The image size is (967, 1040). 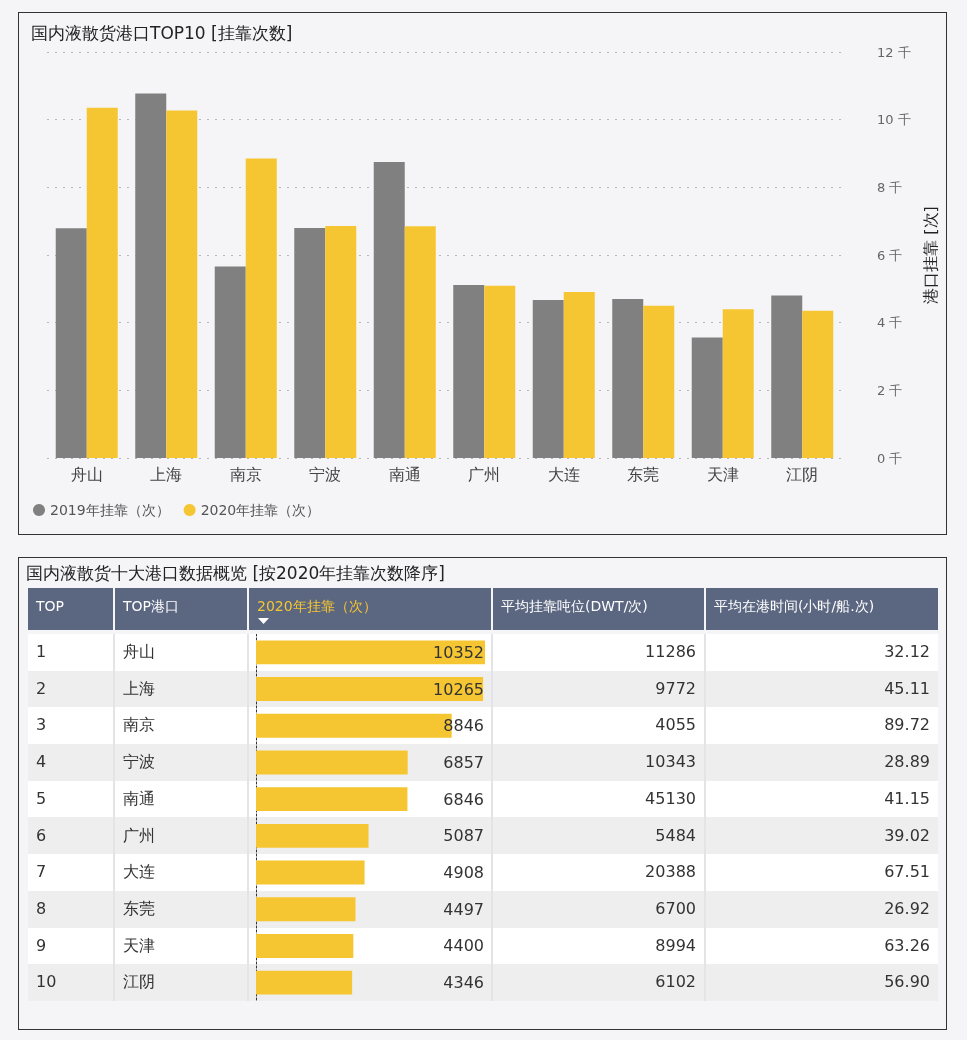 I want to click on y-tick-label: 12 千, so click(x=894, y=52).